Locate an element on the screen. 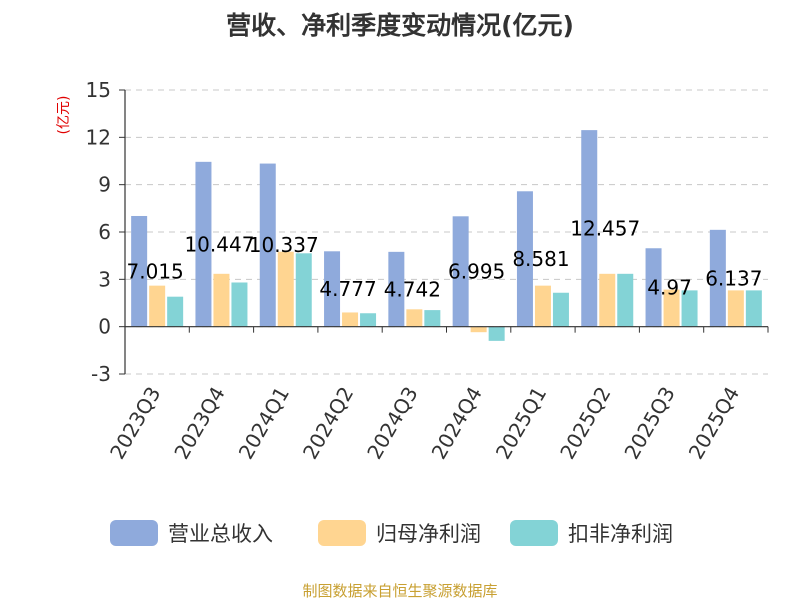  x-tick-label: 2025Q1 is located at coordinates (521, 423).